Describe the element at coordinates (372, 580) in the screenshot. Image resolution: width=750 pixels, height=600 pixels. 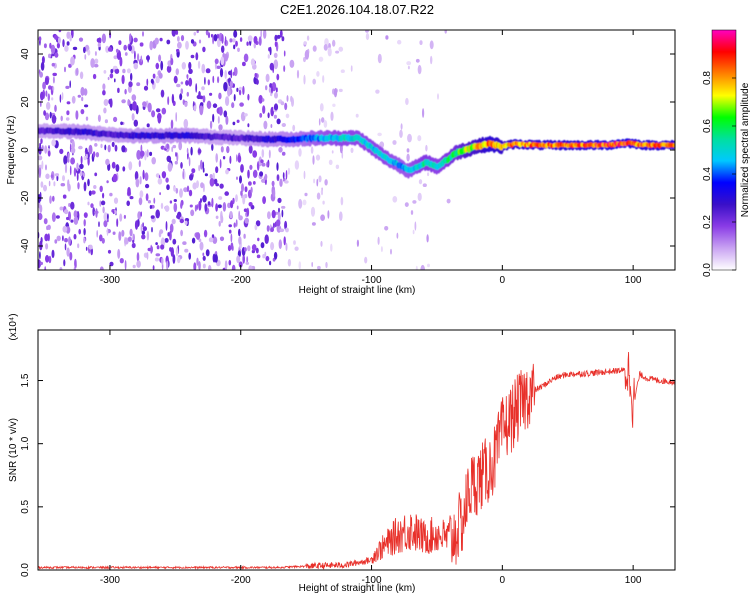
I see `snr-x-tick-label: -100` at that location.